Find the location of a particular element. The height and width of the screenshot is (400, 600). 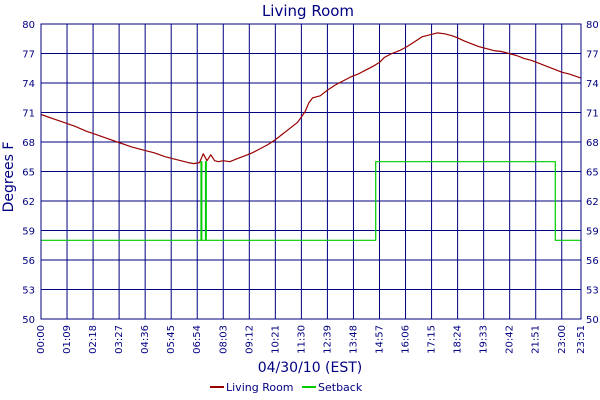

y-tick-label-left: 74 is located at coordinates (28, 84).